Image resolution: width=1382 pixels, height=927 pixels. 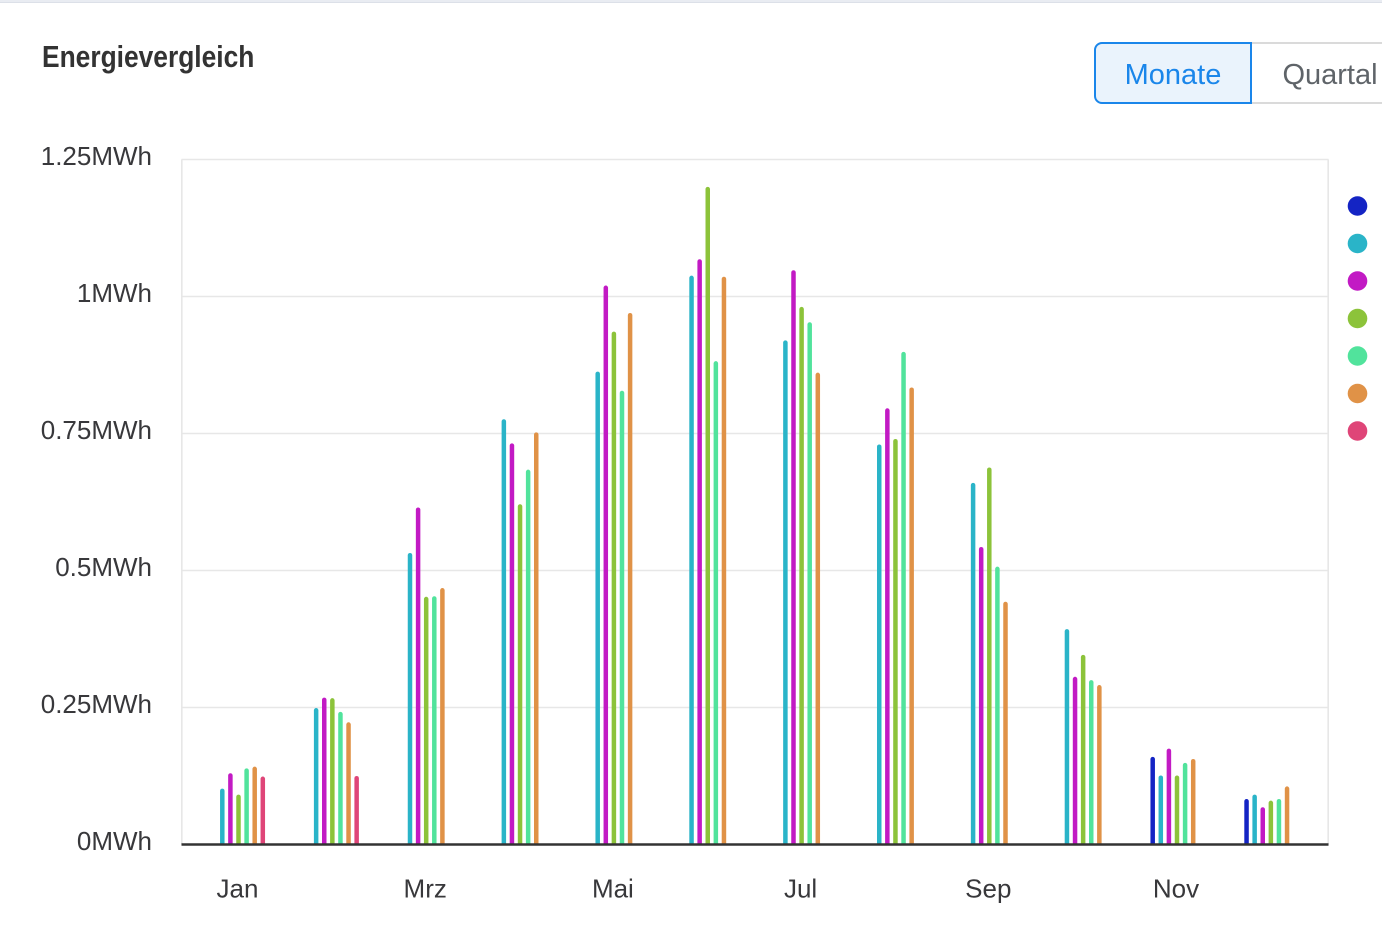 What do you see at coordinates (238, 889) in the screenshot?
I see `svg-text: Jan` at bounding box center [238, 889].